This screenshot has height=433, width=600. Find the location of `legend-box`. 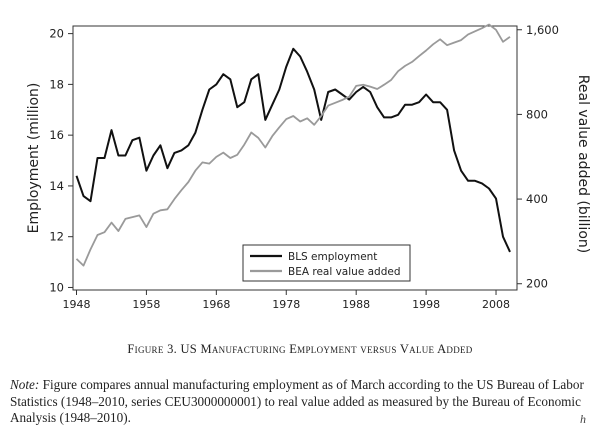

legend-box is located at coordinates (326, 263).